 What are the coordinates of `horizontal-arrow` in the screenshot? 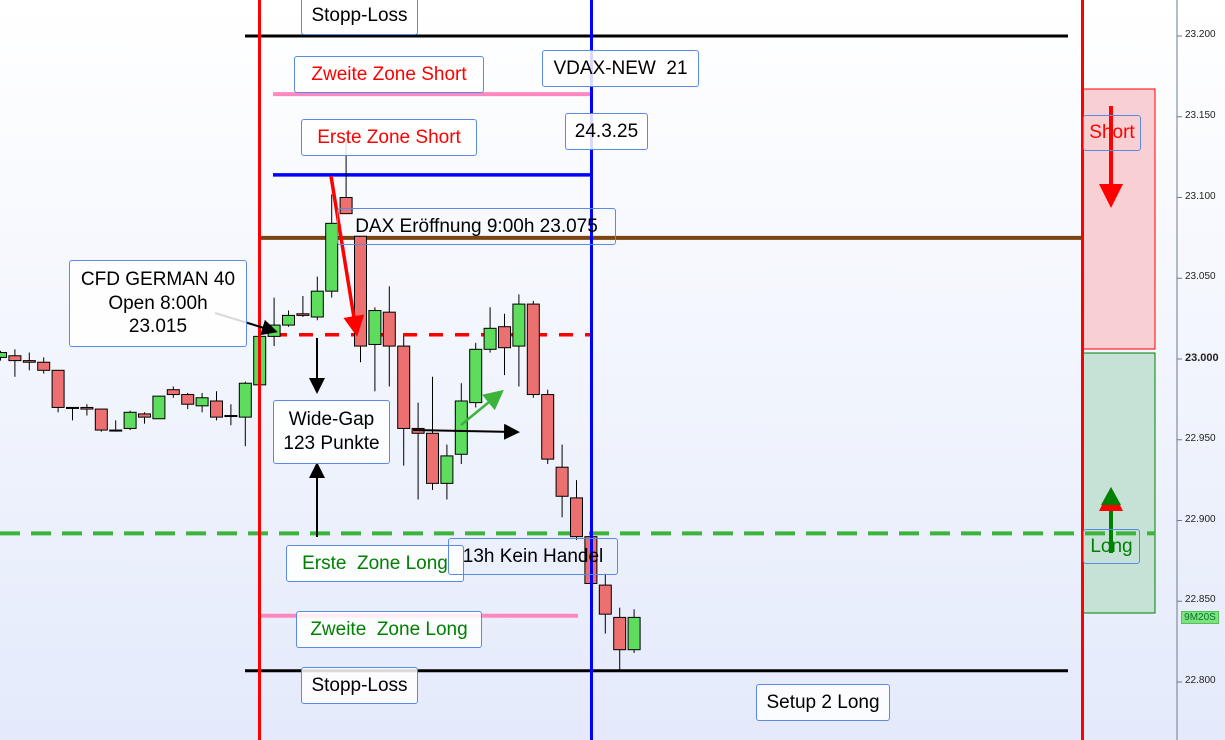 It's located at (466, 431).